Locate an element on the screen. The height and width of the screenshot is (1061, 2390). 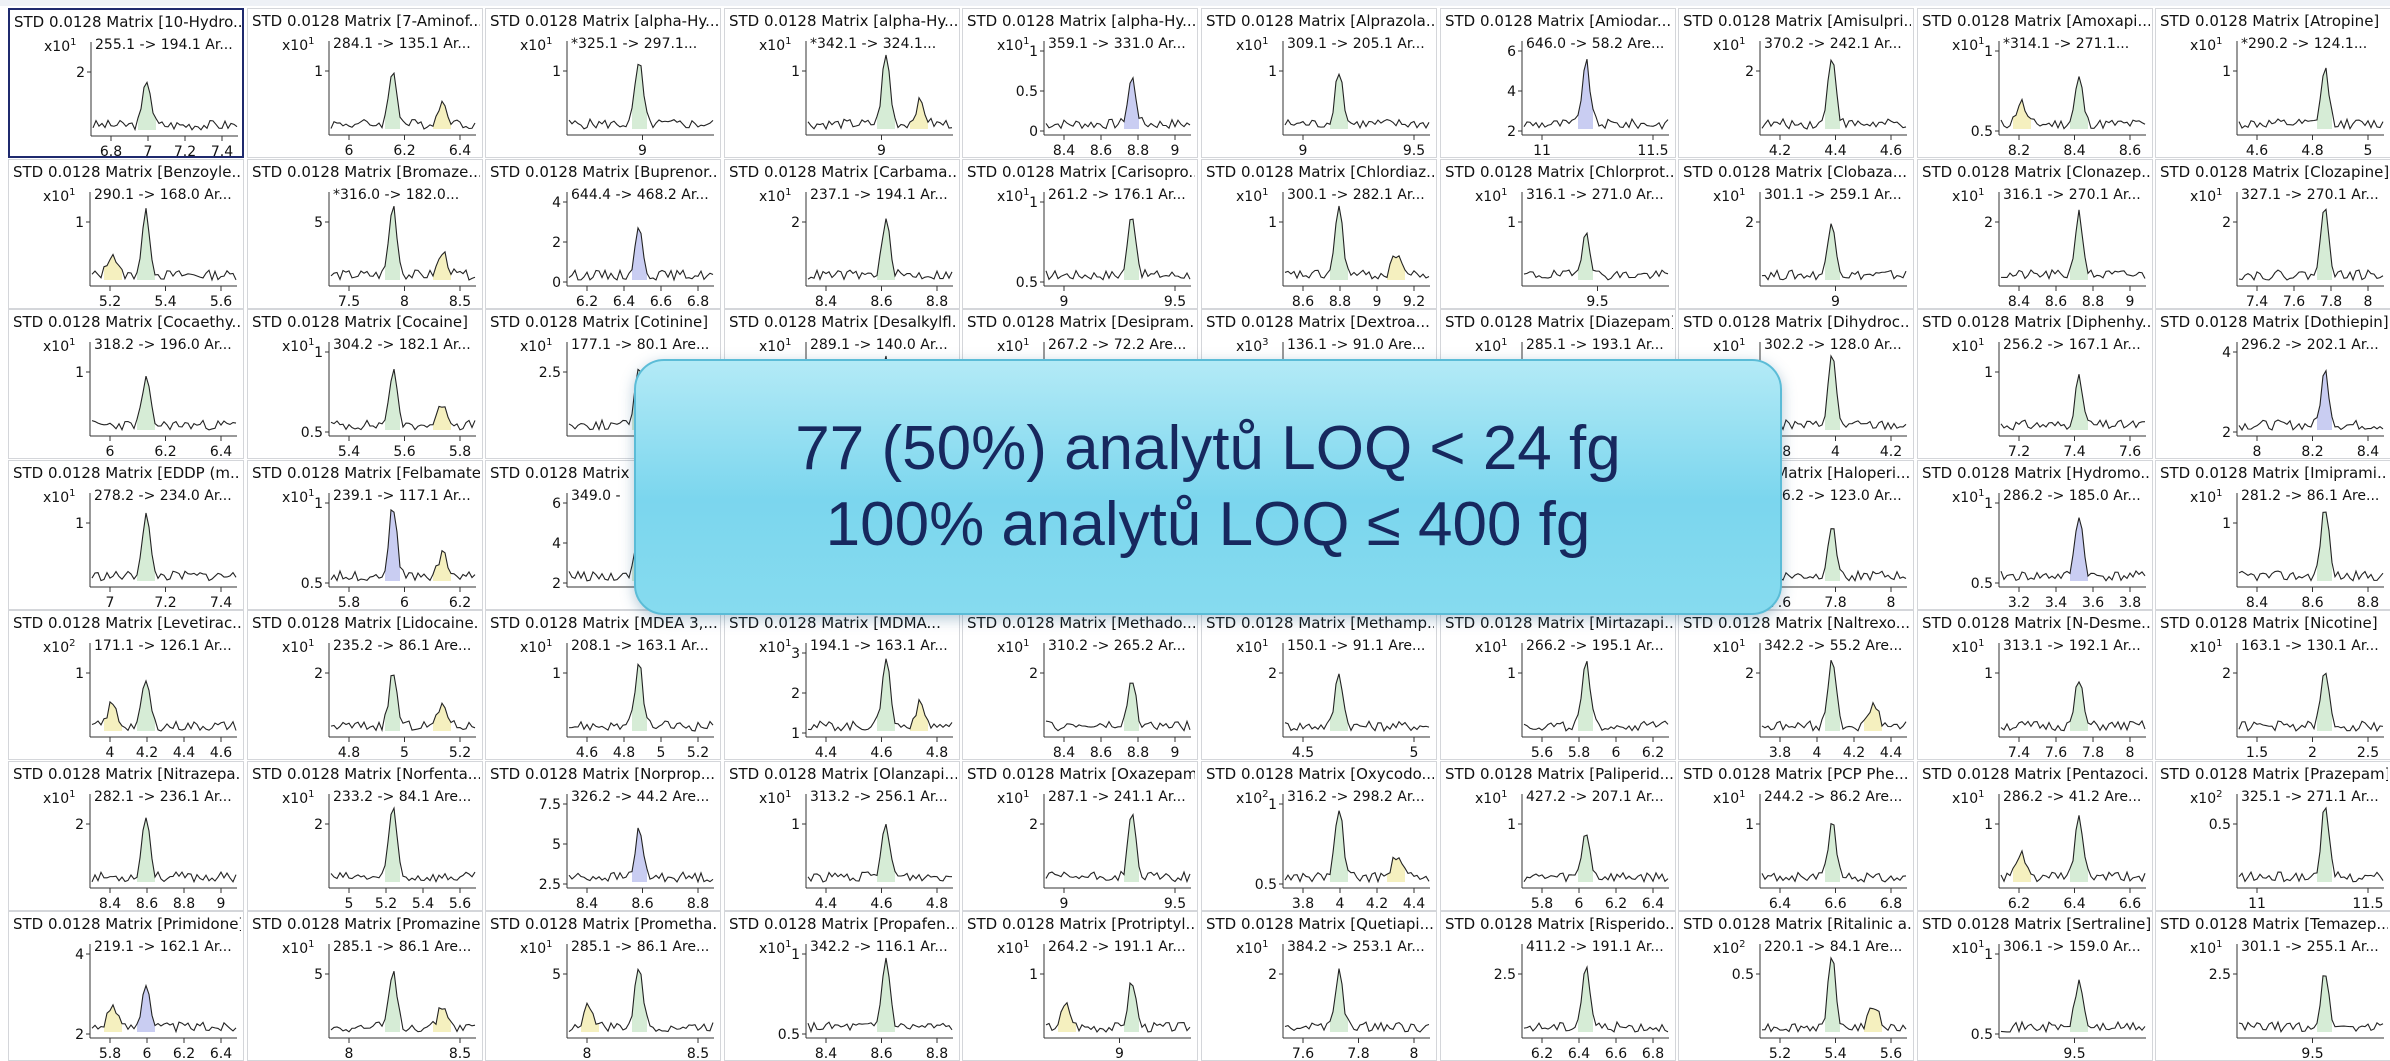
x-tick-label: 8.6 is located at coordinates (881, 1053).